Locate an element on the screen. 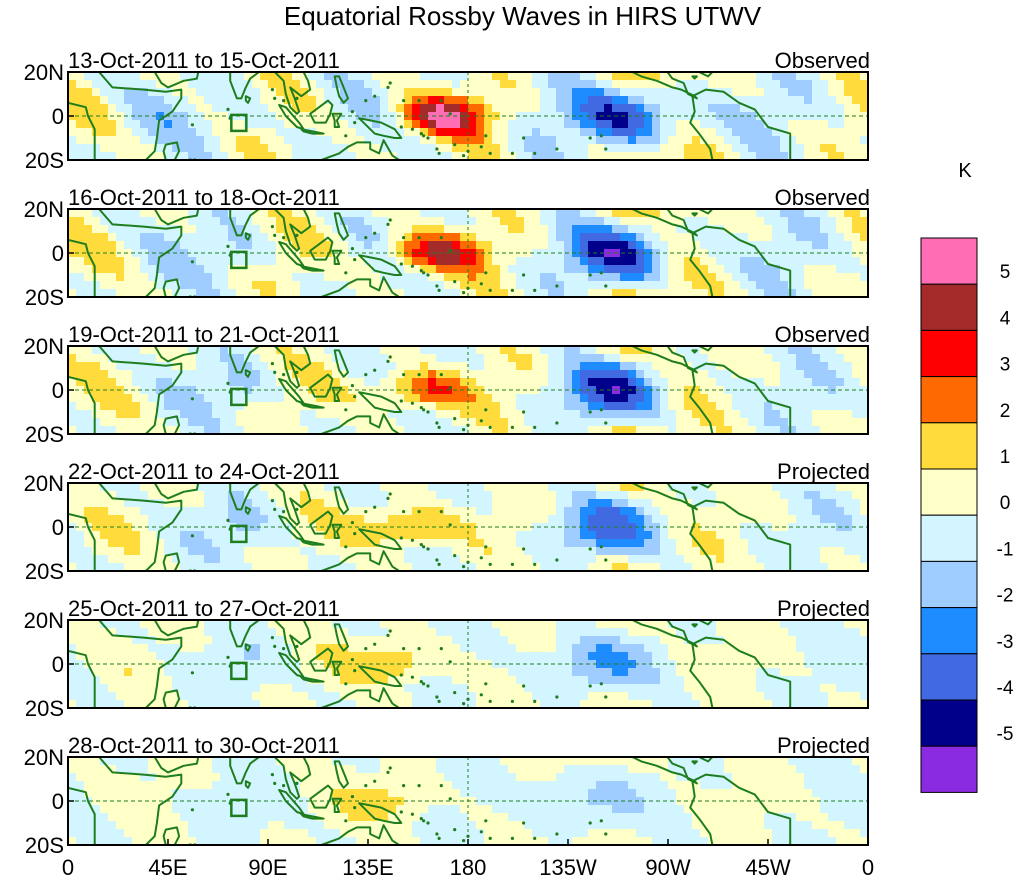 The image size is (1015, 890). colorbar-level-label: 0 is located at coordinates (1005, 503).